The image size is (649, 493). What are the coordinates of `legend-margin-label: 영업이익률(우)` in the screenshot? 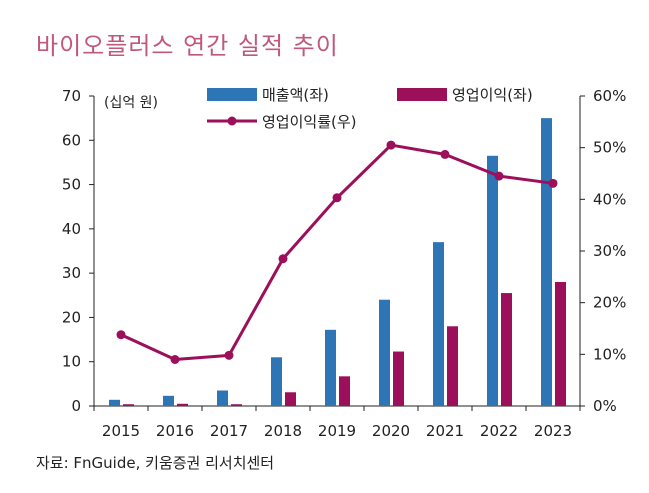 It's located at (309, 122).